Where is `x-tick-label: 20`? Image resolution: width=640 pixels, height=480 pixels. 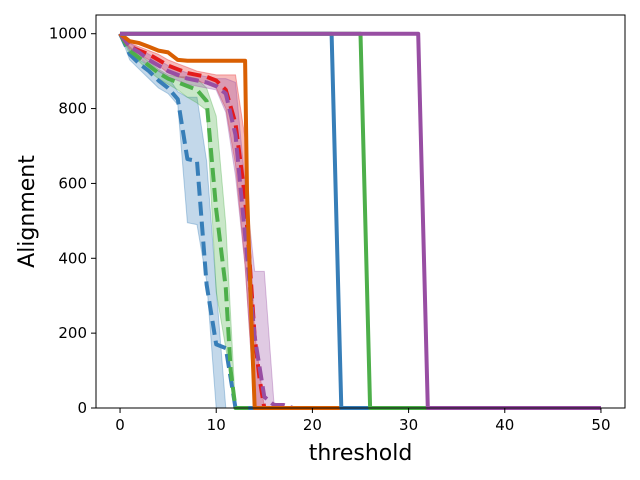 x-tick-label: 20 is located at coordinates (312, 425).